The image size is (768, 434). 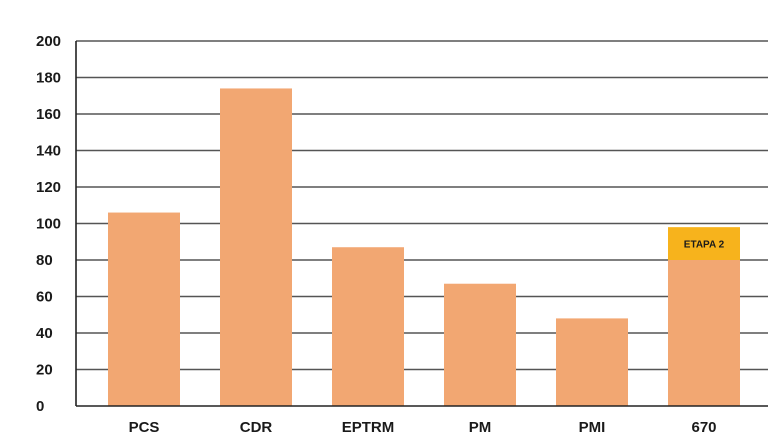 I want to click on annotation-box, so click(x=704, y=243).